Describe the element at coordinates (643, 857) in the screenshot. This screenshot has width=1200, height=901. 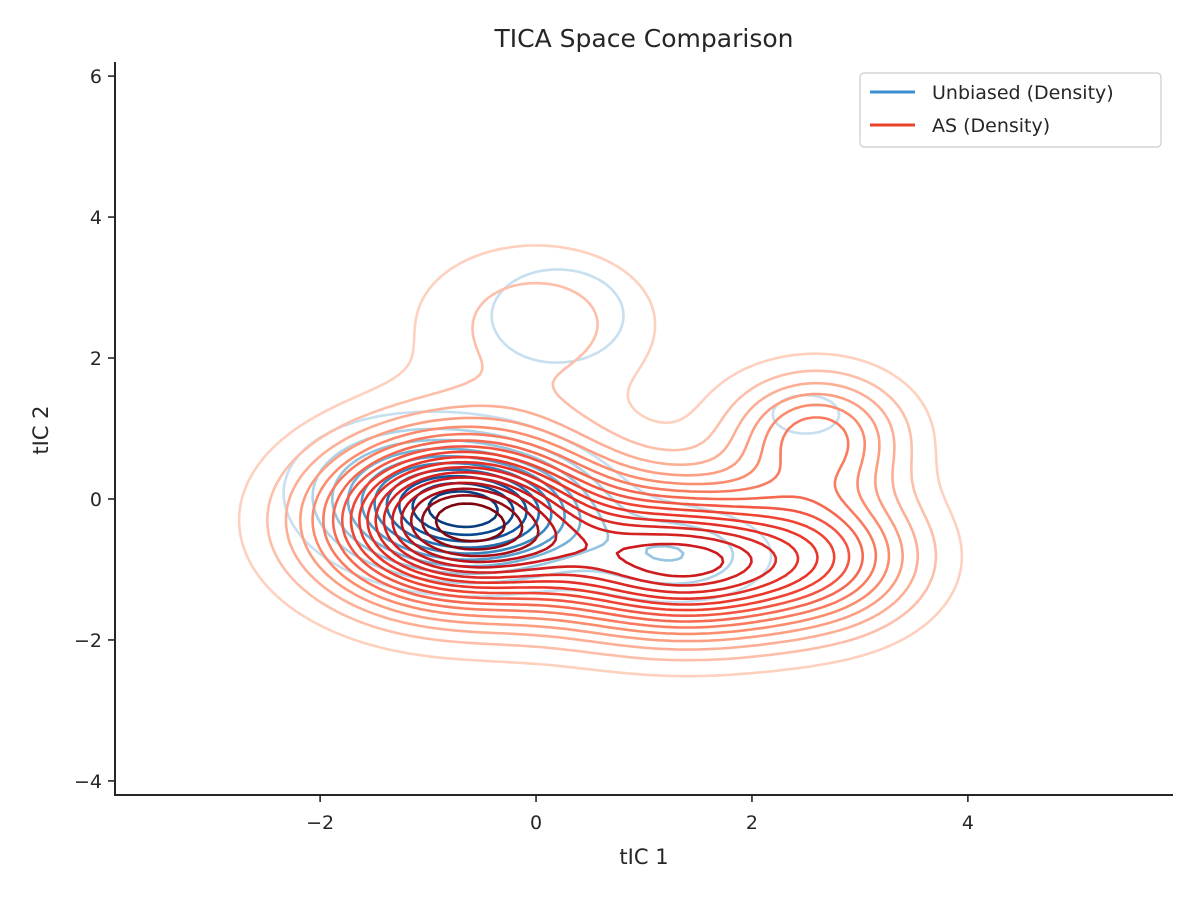
I see `x-axis-label: tIC 1` at that location.